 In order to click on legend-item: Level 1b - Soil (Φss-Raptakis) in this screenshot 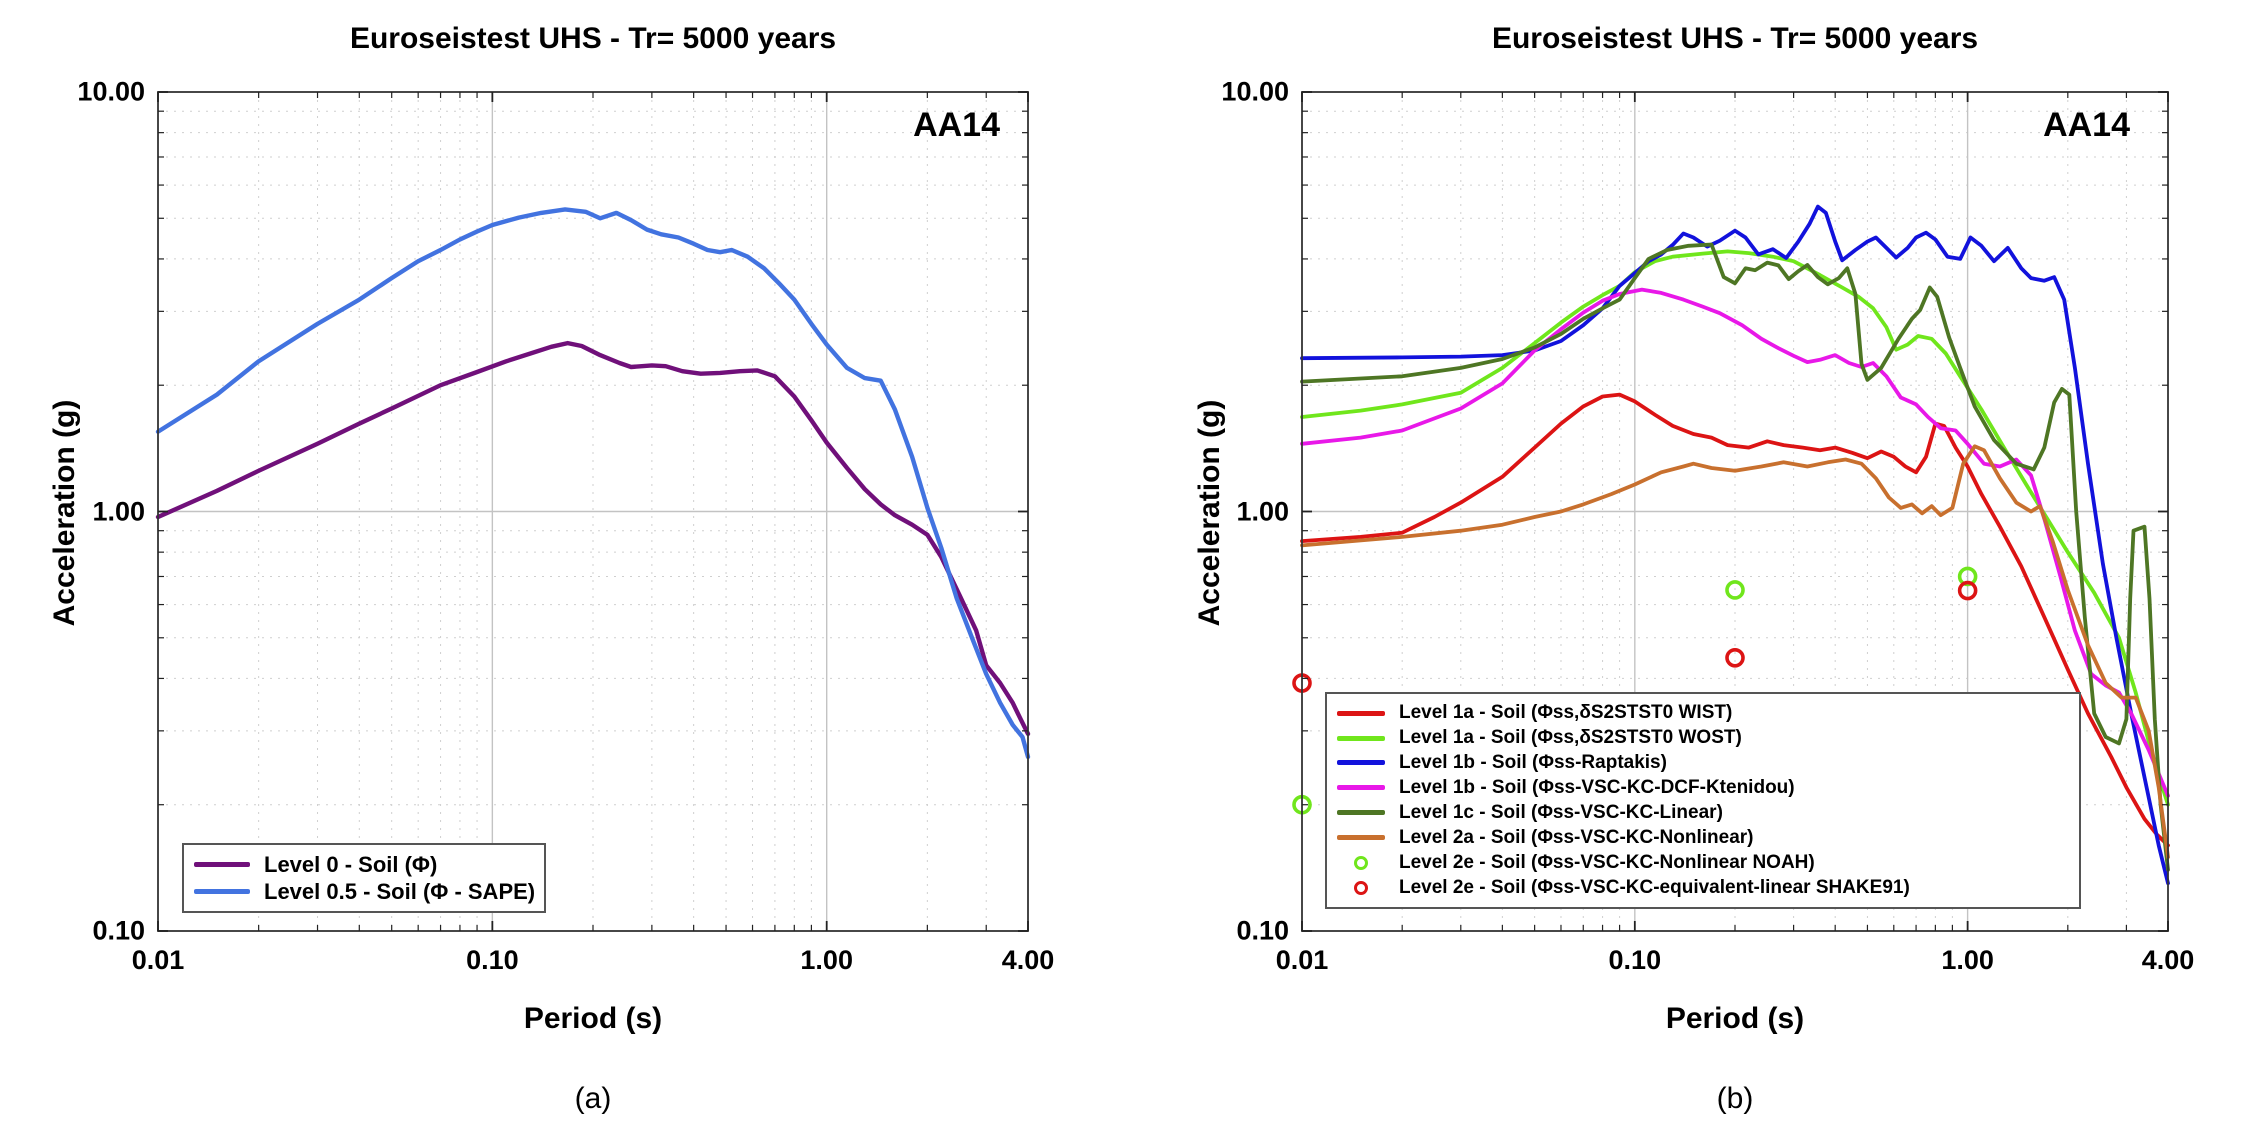, I will do `click(1703, 763)`.